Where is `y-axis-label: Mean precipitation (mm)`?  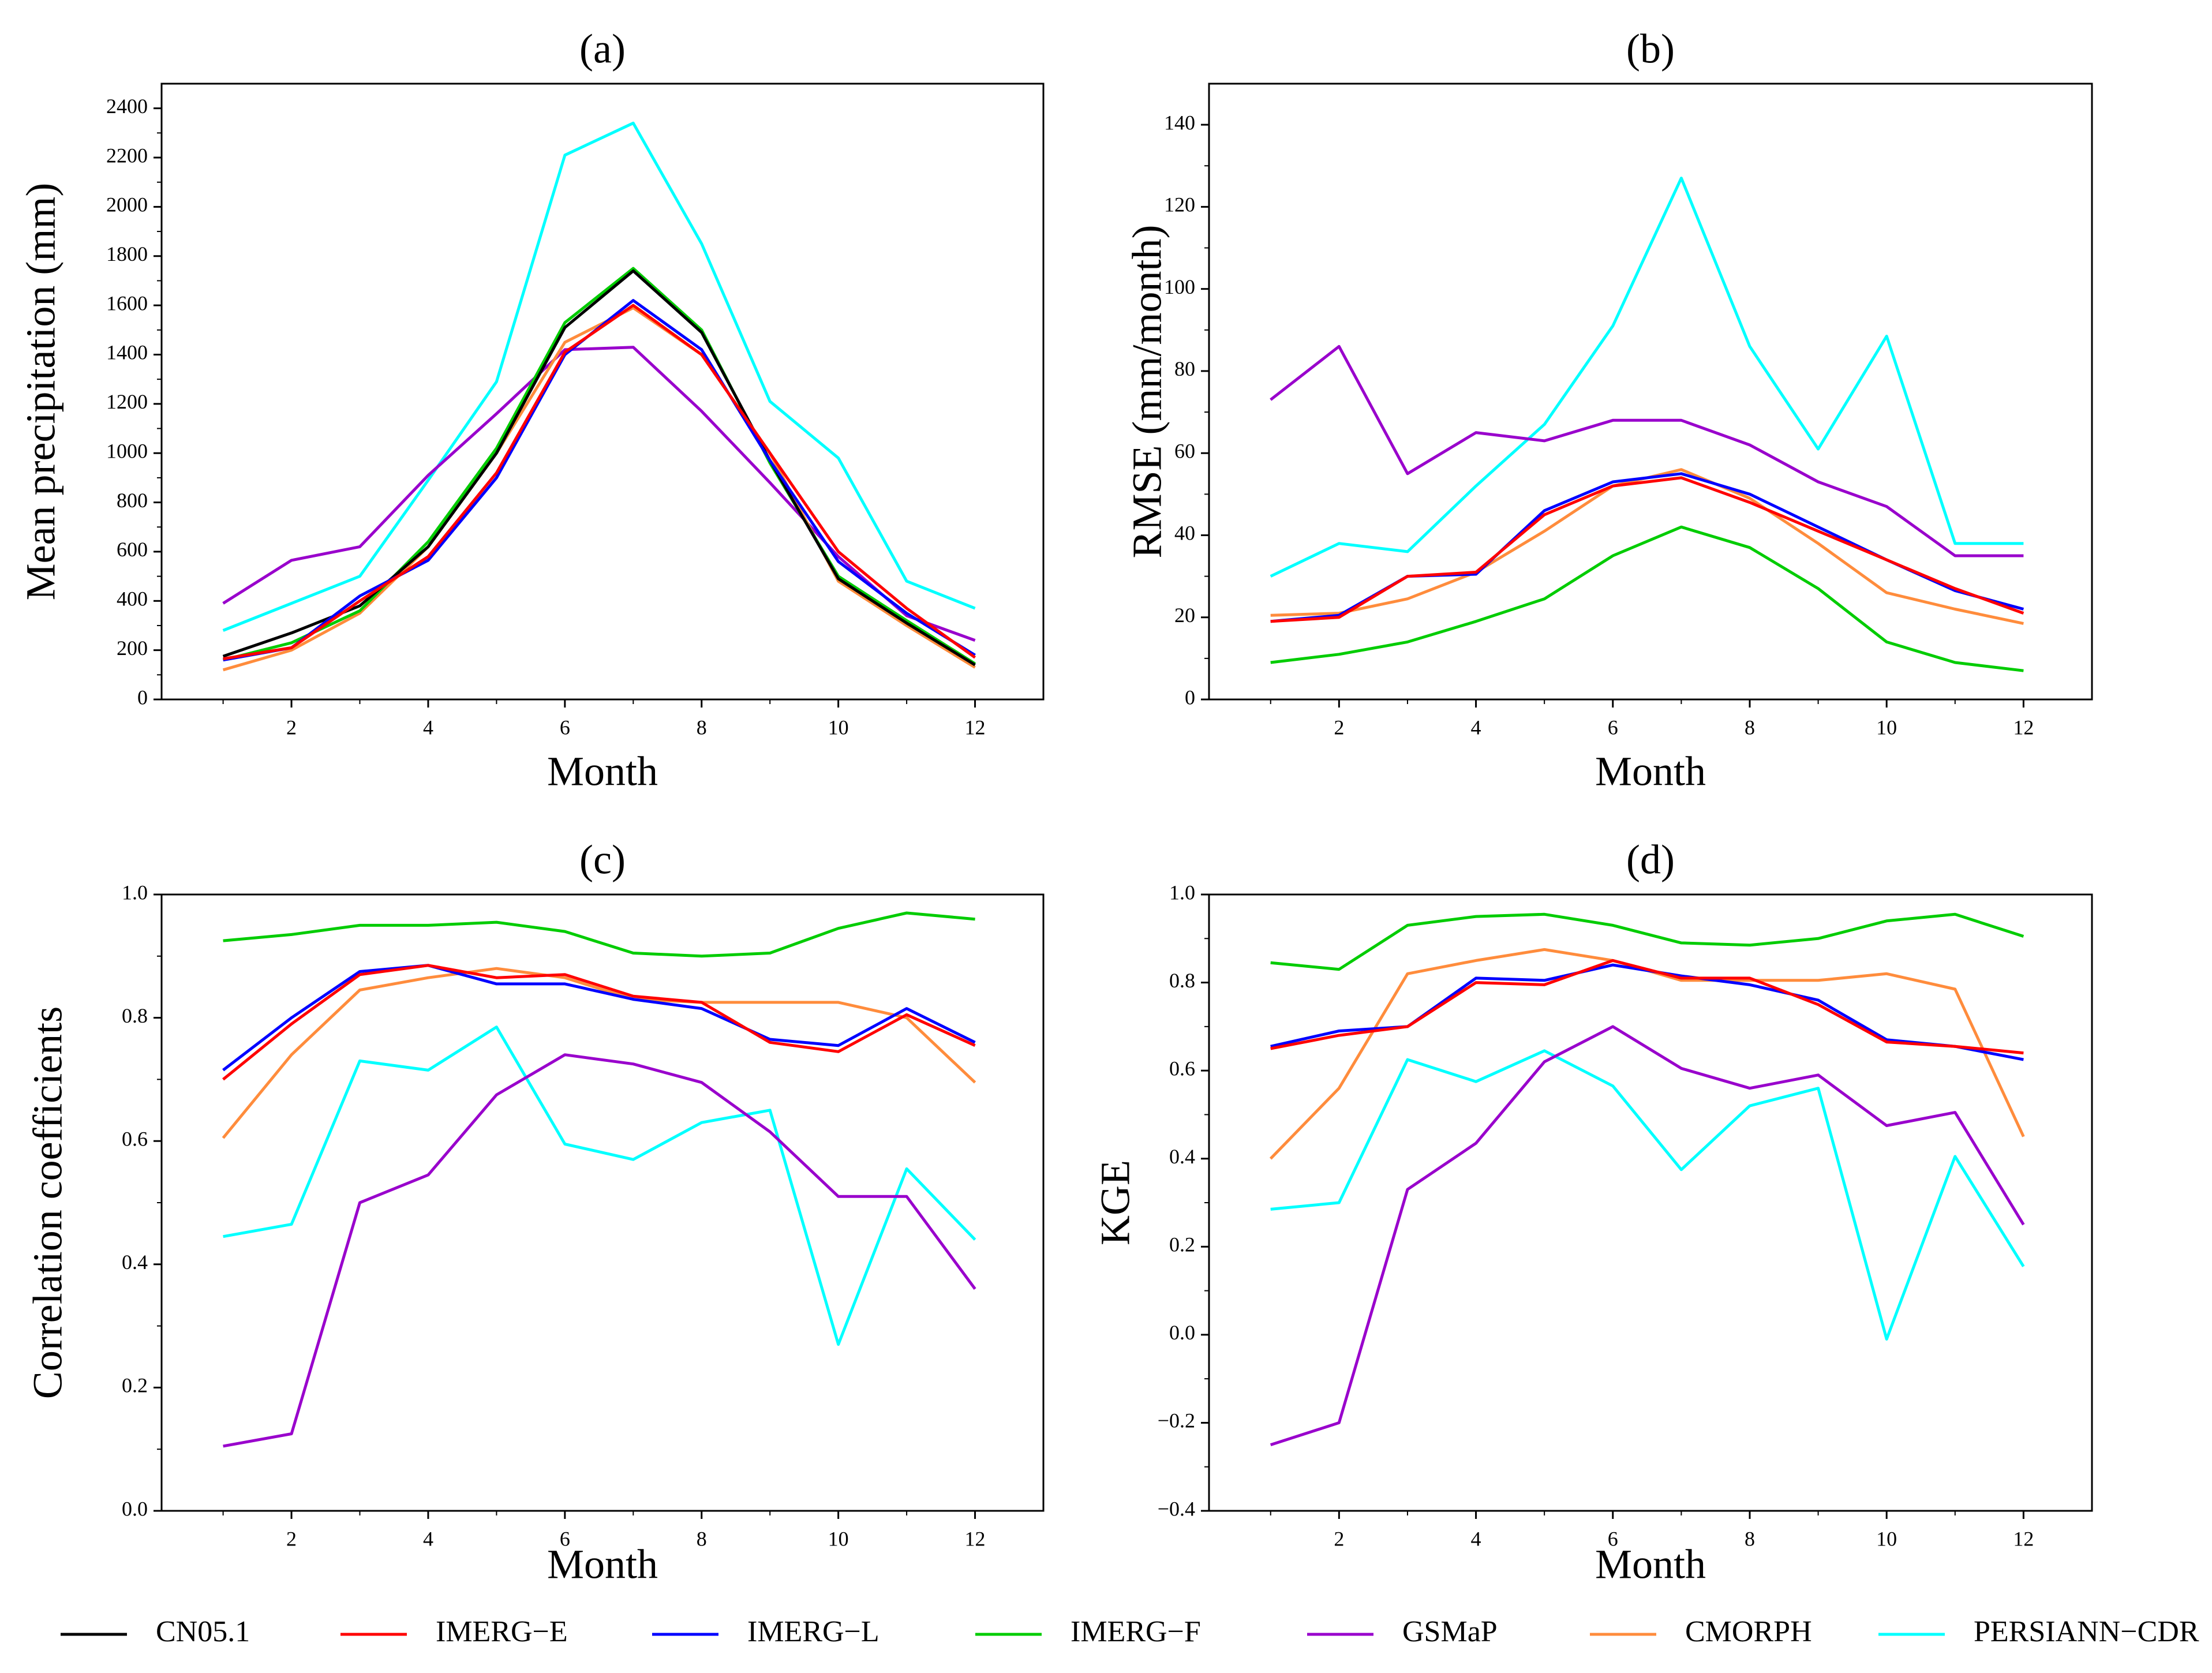 y-axis-label: Mean precipitation (mm) is located at coordinates (41, 392).